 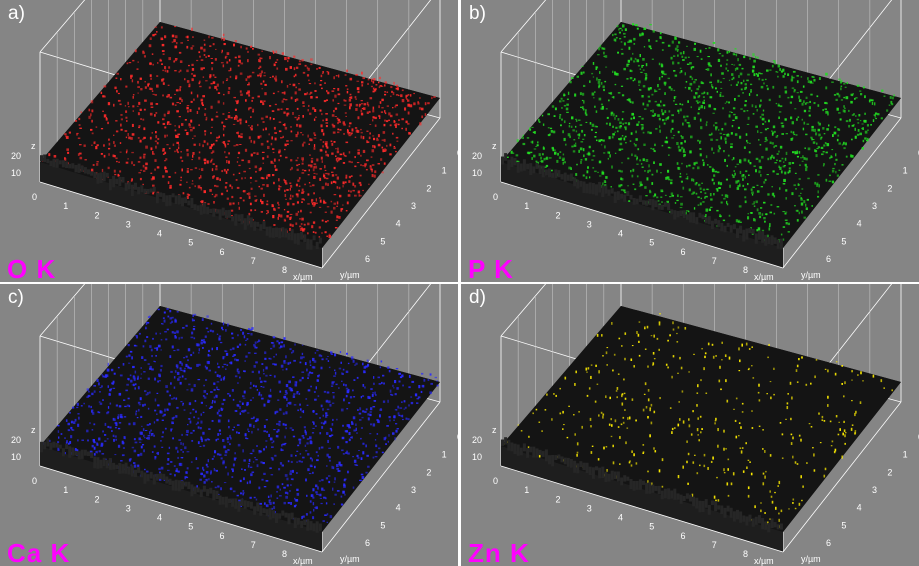 I want to click on element-label: P K, so click(x=491, y=268).